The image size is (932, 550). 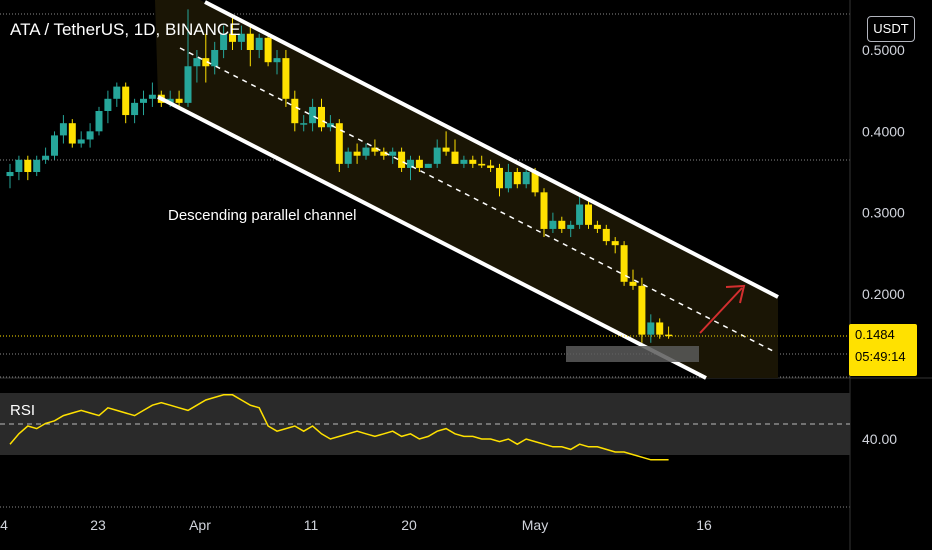 I want to click on time-tick-label: 4, so click(x=4, y=525).